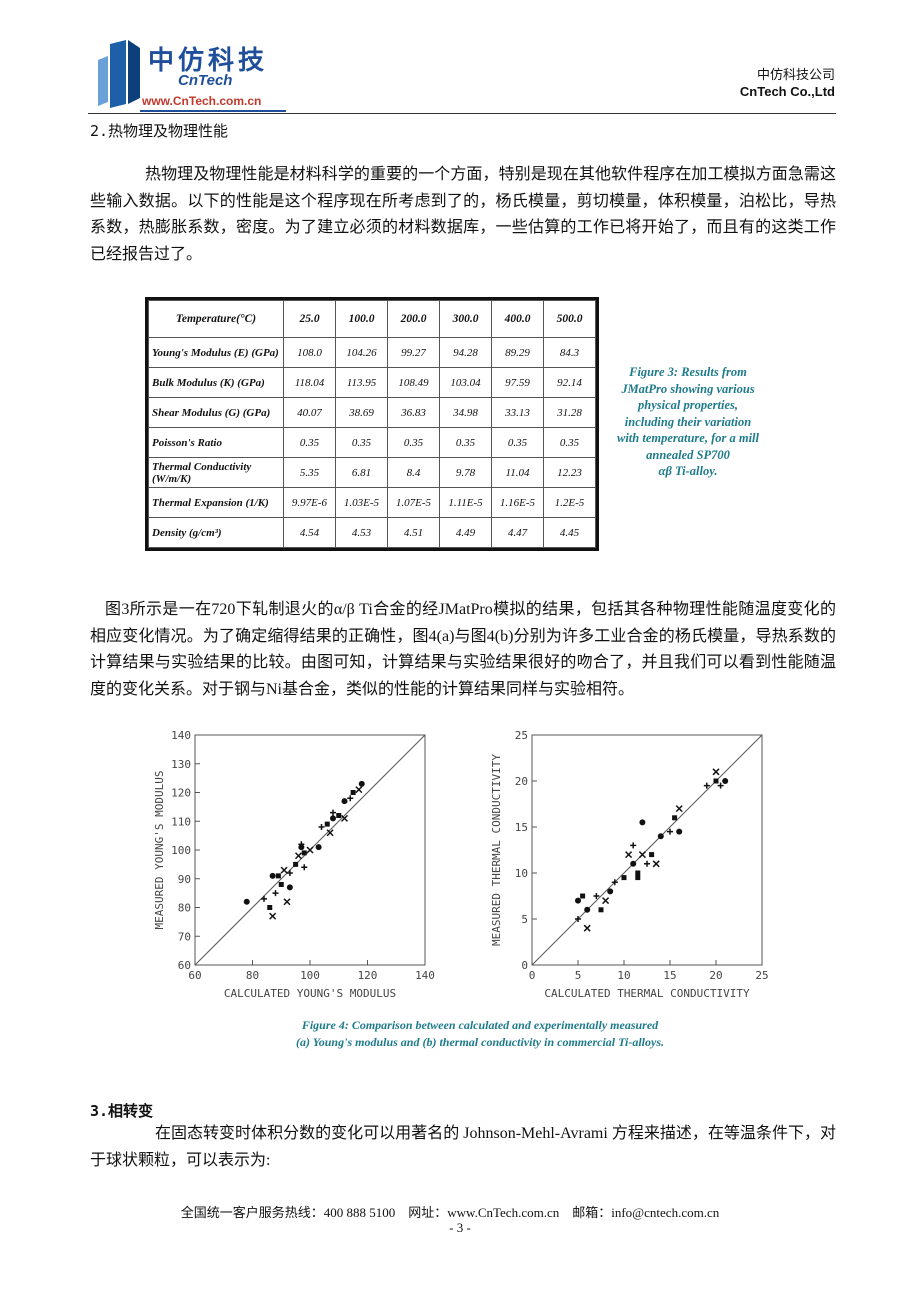  I want to click on y-axis-label: MEASURED THERMAL CONDUCTIVITY, so click(496, 850).